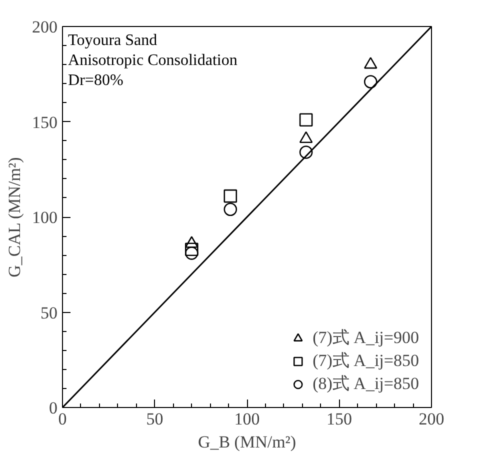  What do you see at coordinates (49, 312) in the screenshot?
I see `y-tick-label: 50` at bounding box center [49, 312].